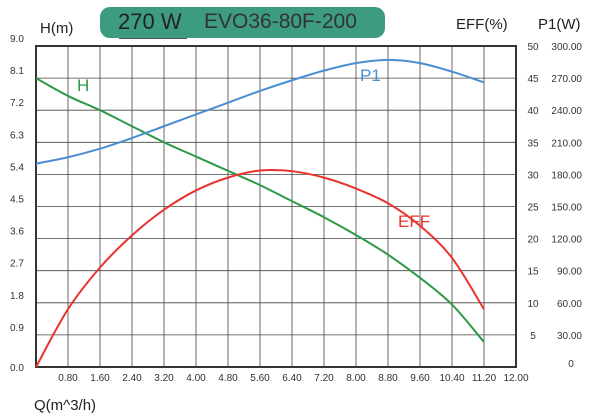 The height and width of the screenshot is (417, 600). I want to click on y-left-tick-label: 2.7, so click(17, 264).